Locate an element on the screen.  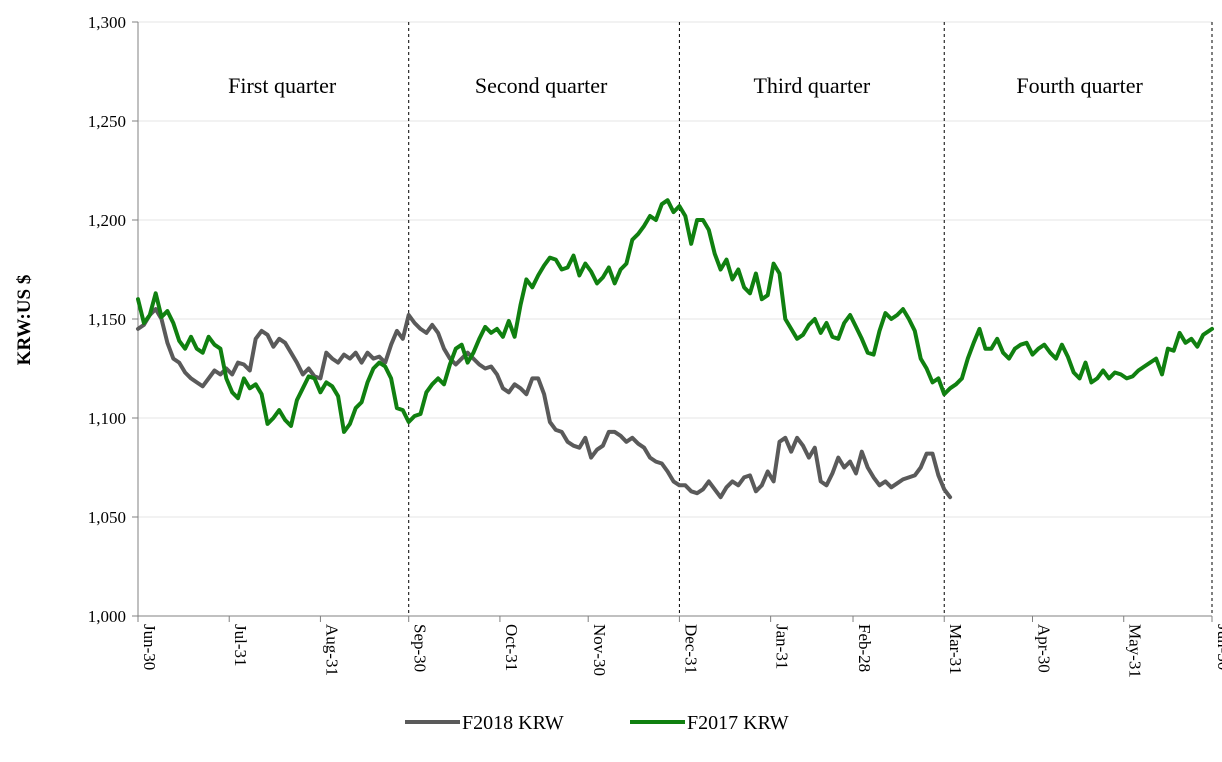
x-tick-label: Mar-31 is located at coordinates (955, 649).